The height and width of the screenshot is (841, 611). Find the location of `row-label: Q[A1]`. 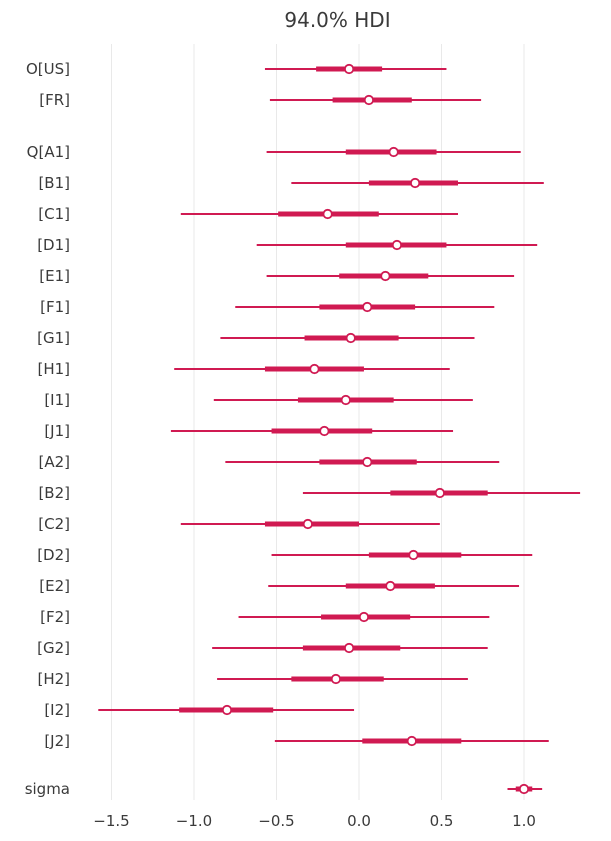

row-label: Q[A1] is located at coordinates (48, 152).